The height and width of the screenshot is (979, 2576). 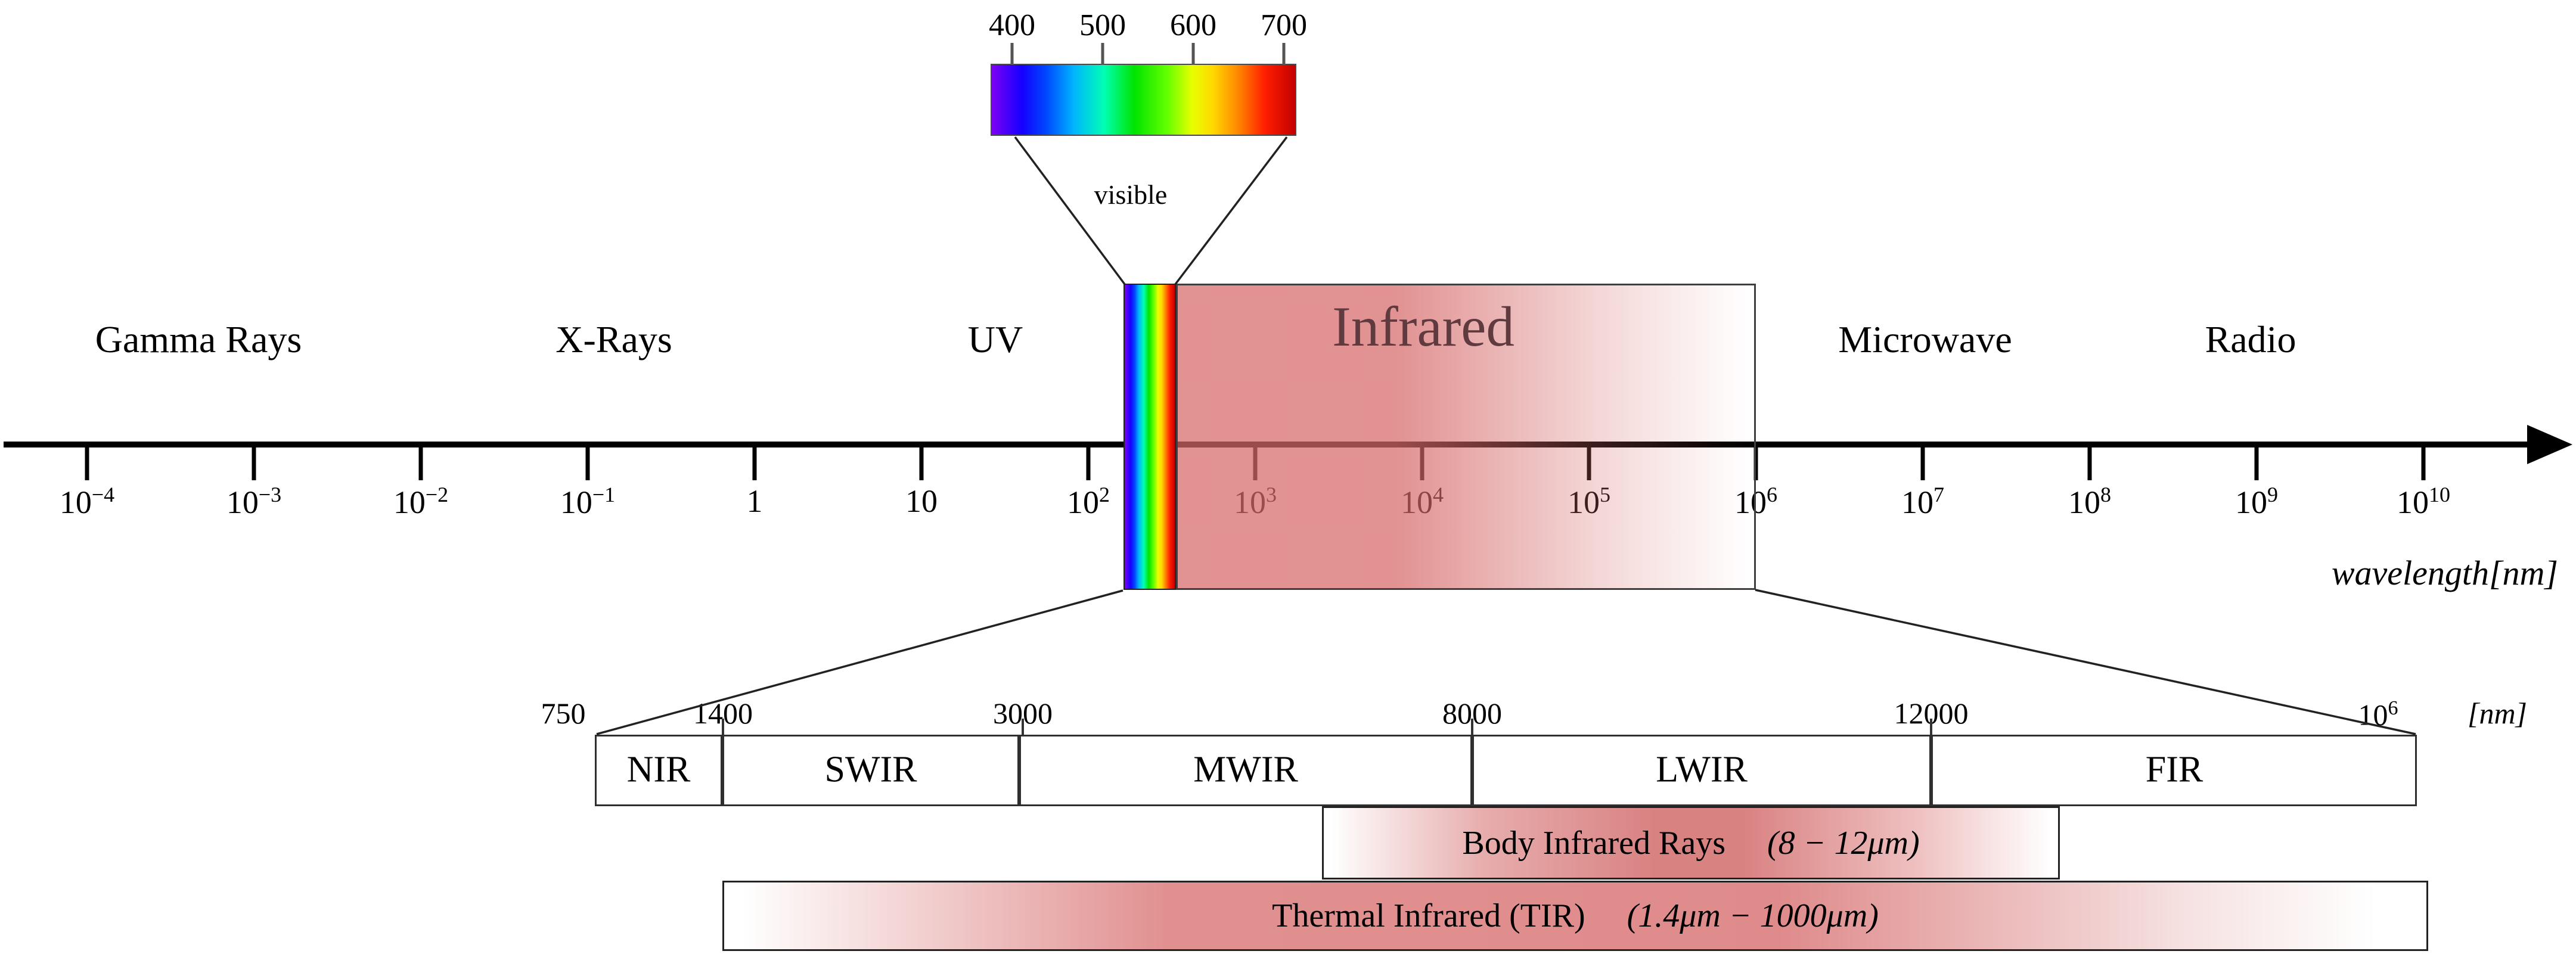 I want to click on tick-exponent: −4, so click(x=103, y=494).